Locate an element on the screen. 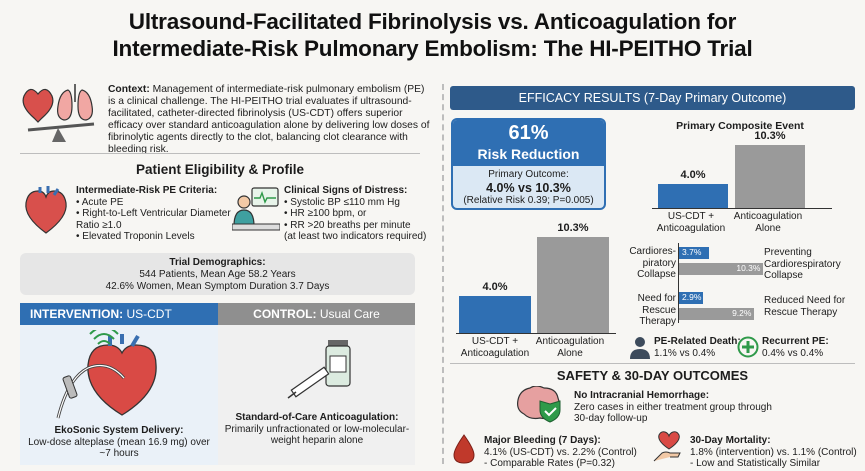  hand-heart-icon is located at coordinates (667, 446).